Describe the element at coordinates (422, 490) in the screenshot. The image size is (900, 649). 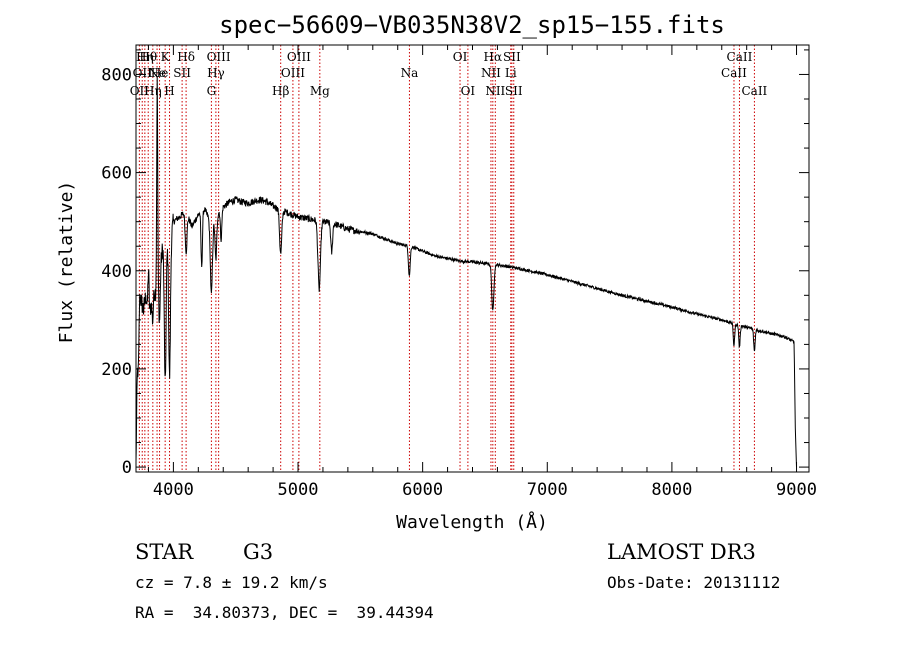
I see `x-tick-label: 6000` at that location.